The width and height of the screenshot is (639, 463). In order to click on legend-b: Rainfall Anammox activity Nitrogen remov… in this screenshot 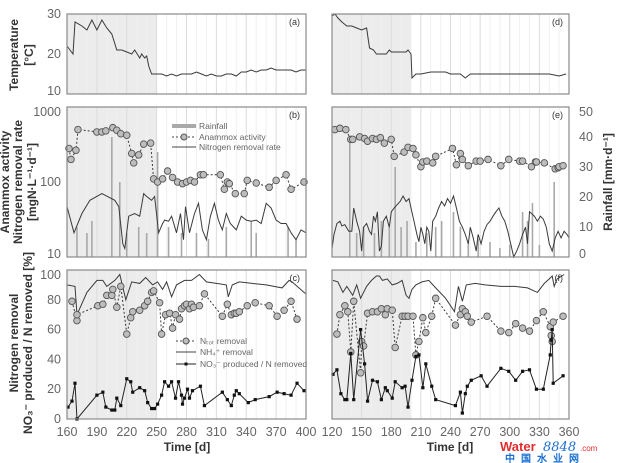, I will do `click(226, 136)`.